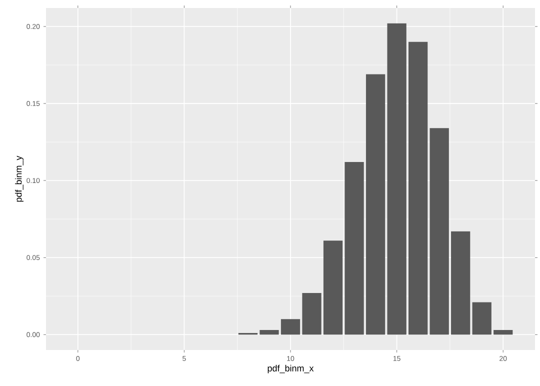 The image size is (540, 386). I want to click on y-axis-title: pdf_binm_y, so click(19, 179).